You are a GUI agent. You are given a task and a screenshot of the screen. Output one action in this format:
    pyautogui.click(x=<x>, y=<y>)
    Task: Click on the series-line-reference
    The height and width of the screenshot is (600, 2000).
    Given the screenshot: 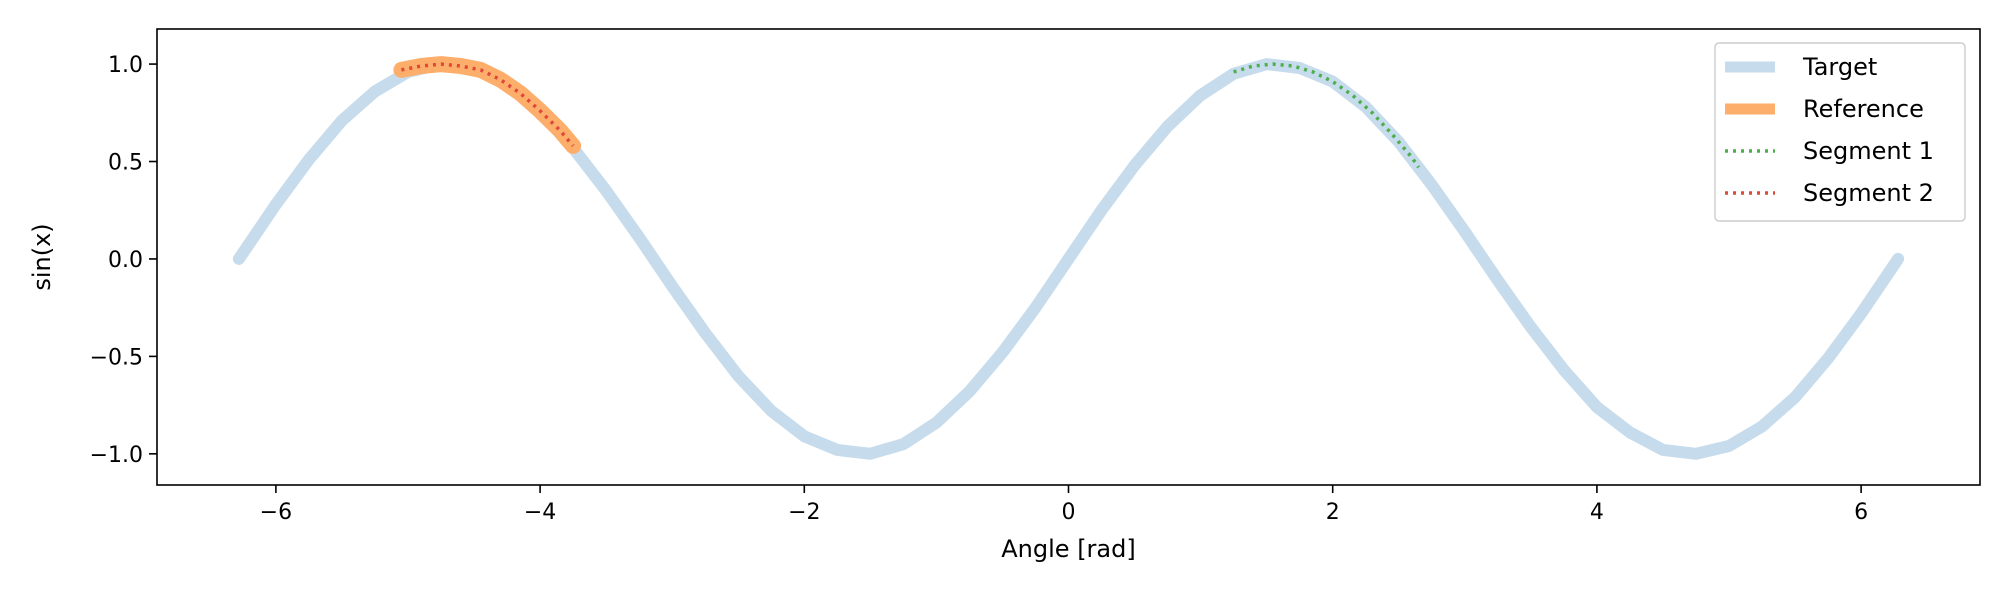 What is the action you would take?
    pyautogui.click(x=487, y=105)
    